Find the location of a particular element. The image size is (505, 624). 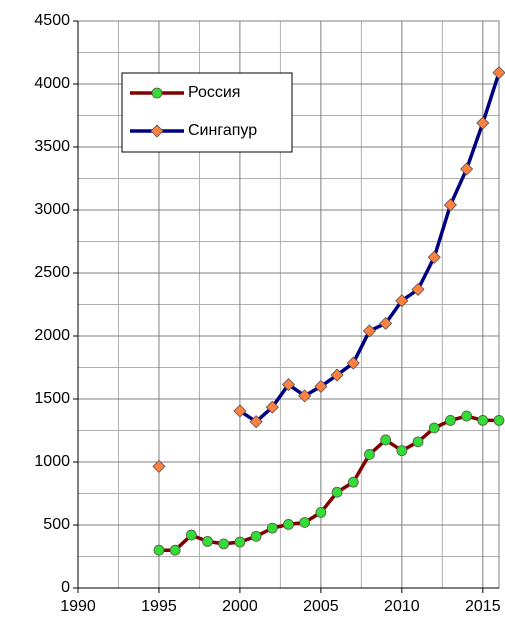

x-tick-label: 2005 is located at coordinates (321, 606).